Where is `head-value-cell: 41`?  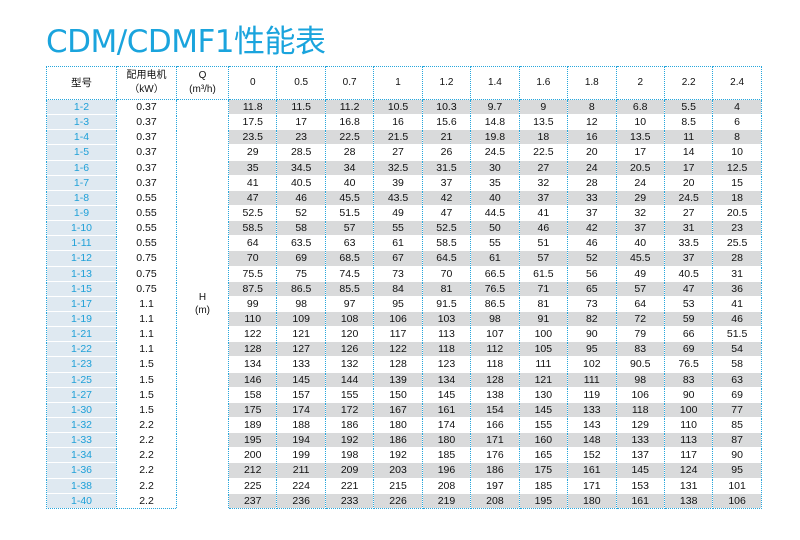
head-value-cell: 41 is located at coordinates (544, 213).